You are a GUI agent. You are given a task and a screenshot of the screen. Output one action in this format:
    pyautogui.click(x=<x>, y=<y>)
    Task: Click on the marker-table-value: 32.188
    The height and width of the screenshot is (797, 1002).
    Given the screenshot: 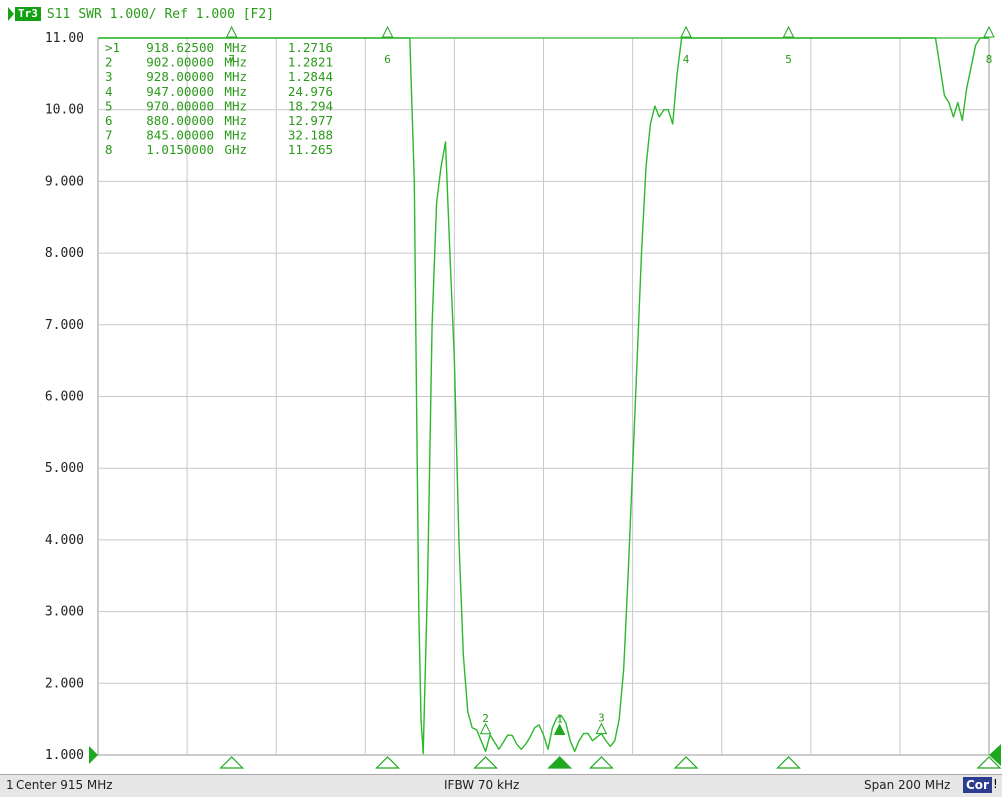 What is the action you would take?
    pyautogui.click(x=310, y=135)
    